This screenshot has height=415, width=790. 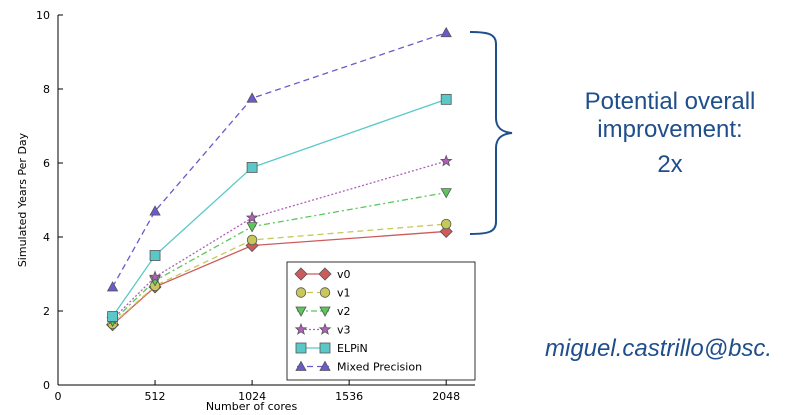 I want to click on legend-entry: ELPiN, so click(x=331, y=348).